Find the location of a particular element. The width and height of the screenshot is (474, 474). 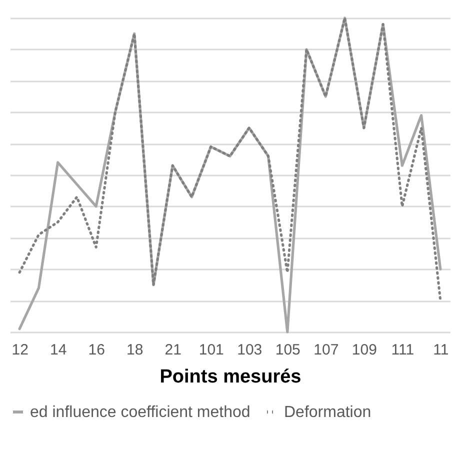

x-tick-label: 105 is located at coordinates (287, 350).